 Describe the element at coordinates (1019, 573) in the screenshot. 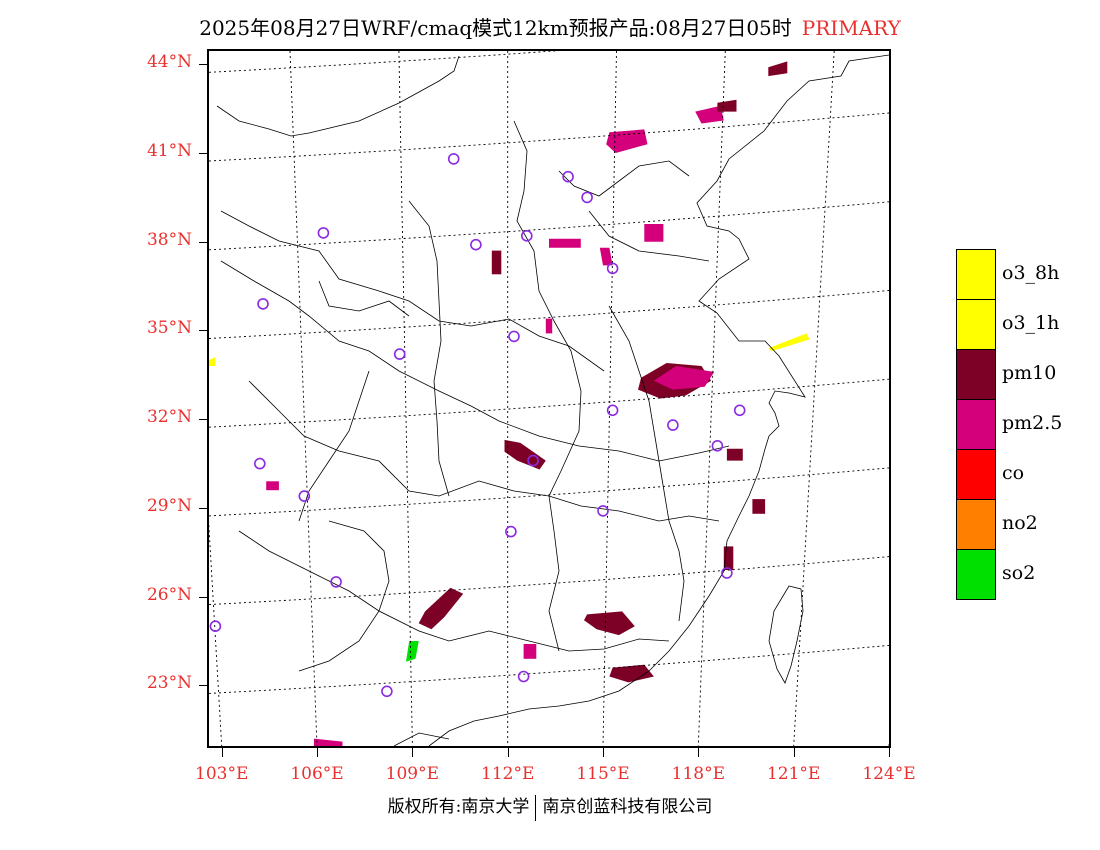

I see `legend-label: so2` at that location.